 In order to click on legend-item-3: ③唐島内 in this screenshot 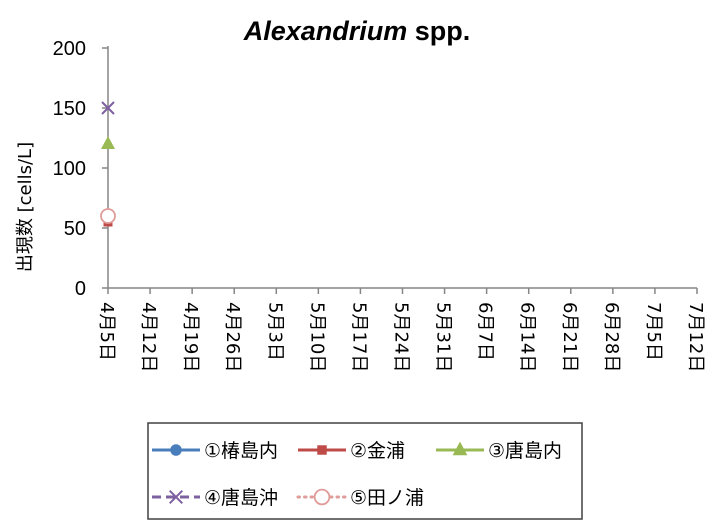, I will do `click(499, 451)`.